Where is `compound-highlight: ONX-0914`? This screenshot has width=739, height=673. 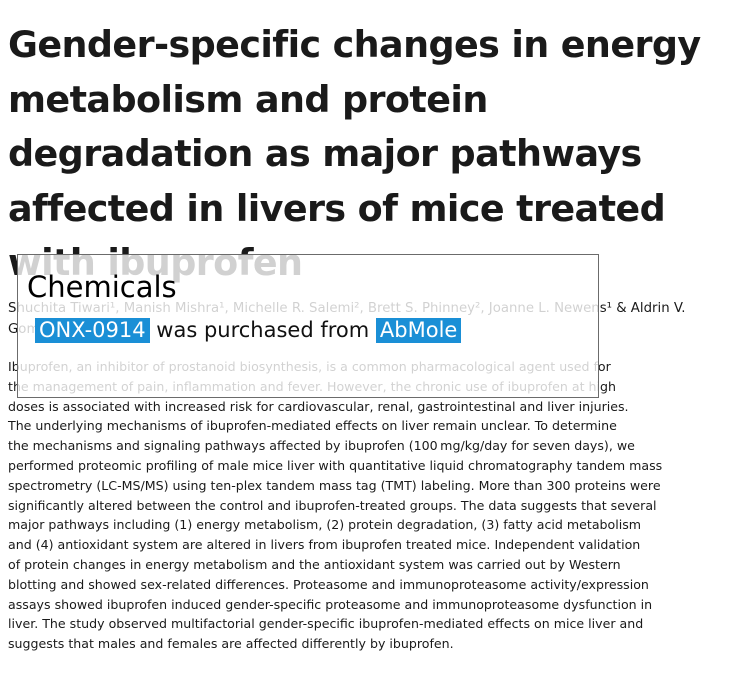
compound-highlight: ONX-0914 is located at coordinates (92, 330).